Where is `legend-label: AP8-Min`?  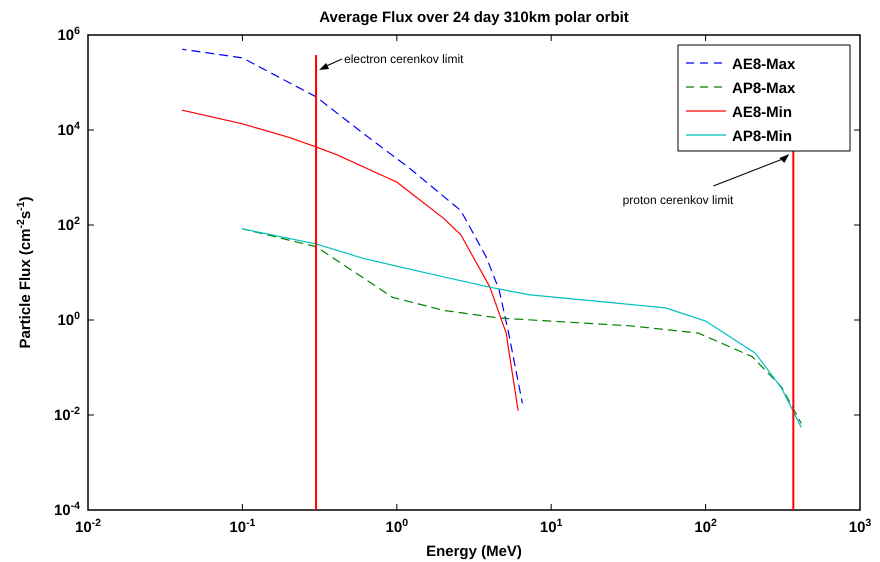
legend-label: AP8-Min is located at coordinates (762, 136).